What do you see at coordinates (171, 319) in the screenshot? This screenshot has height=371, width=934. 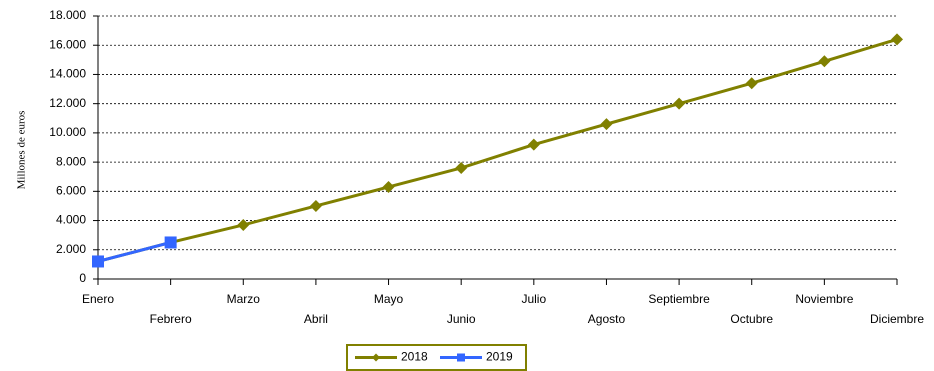 I see `x-tick-label: Febrero` at bounding box center [171, 319].